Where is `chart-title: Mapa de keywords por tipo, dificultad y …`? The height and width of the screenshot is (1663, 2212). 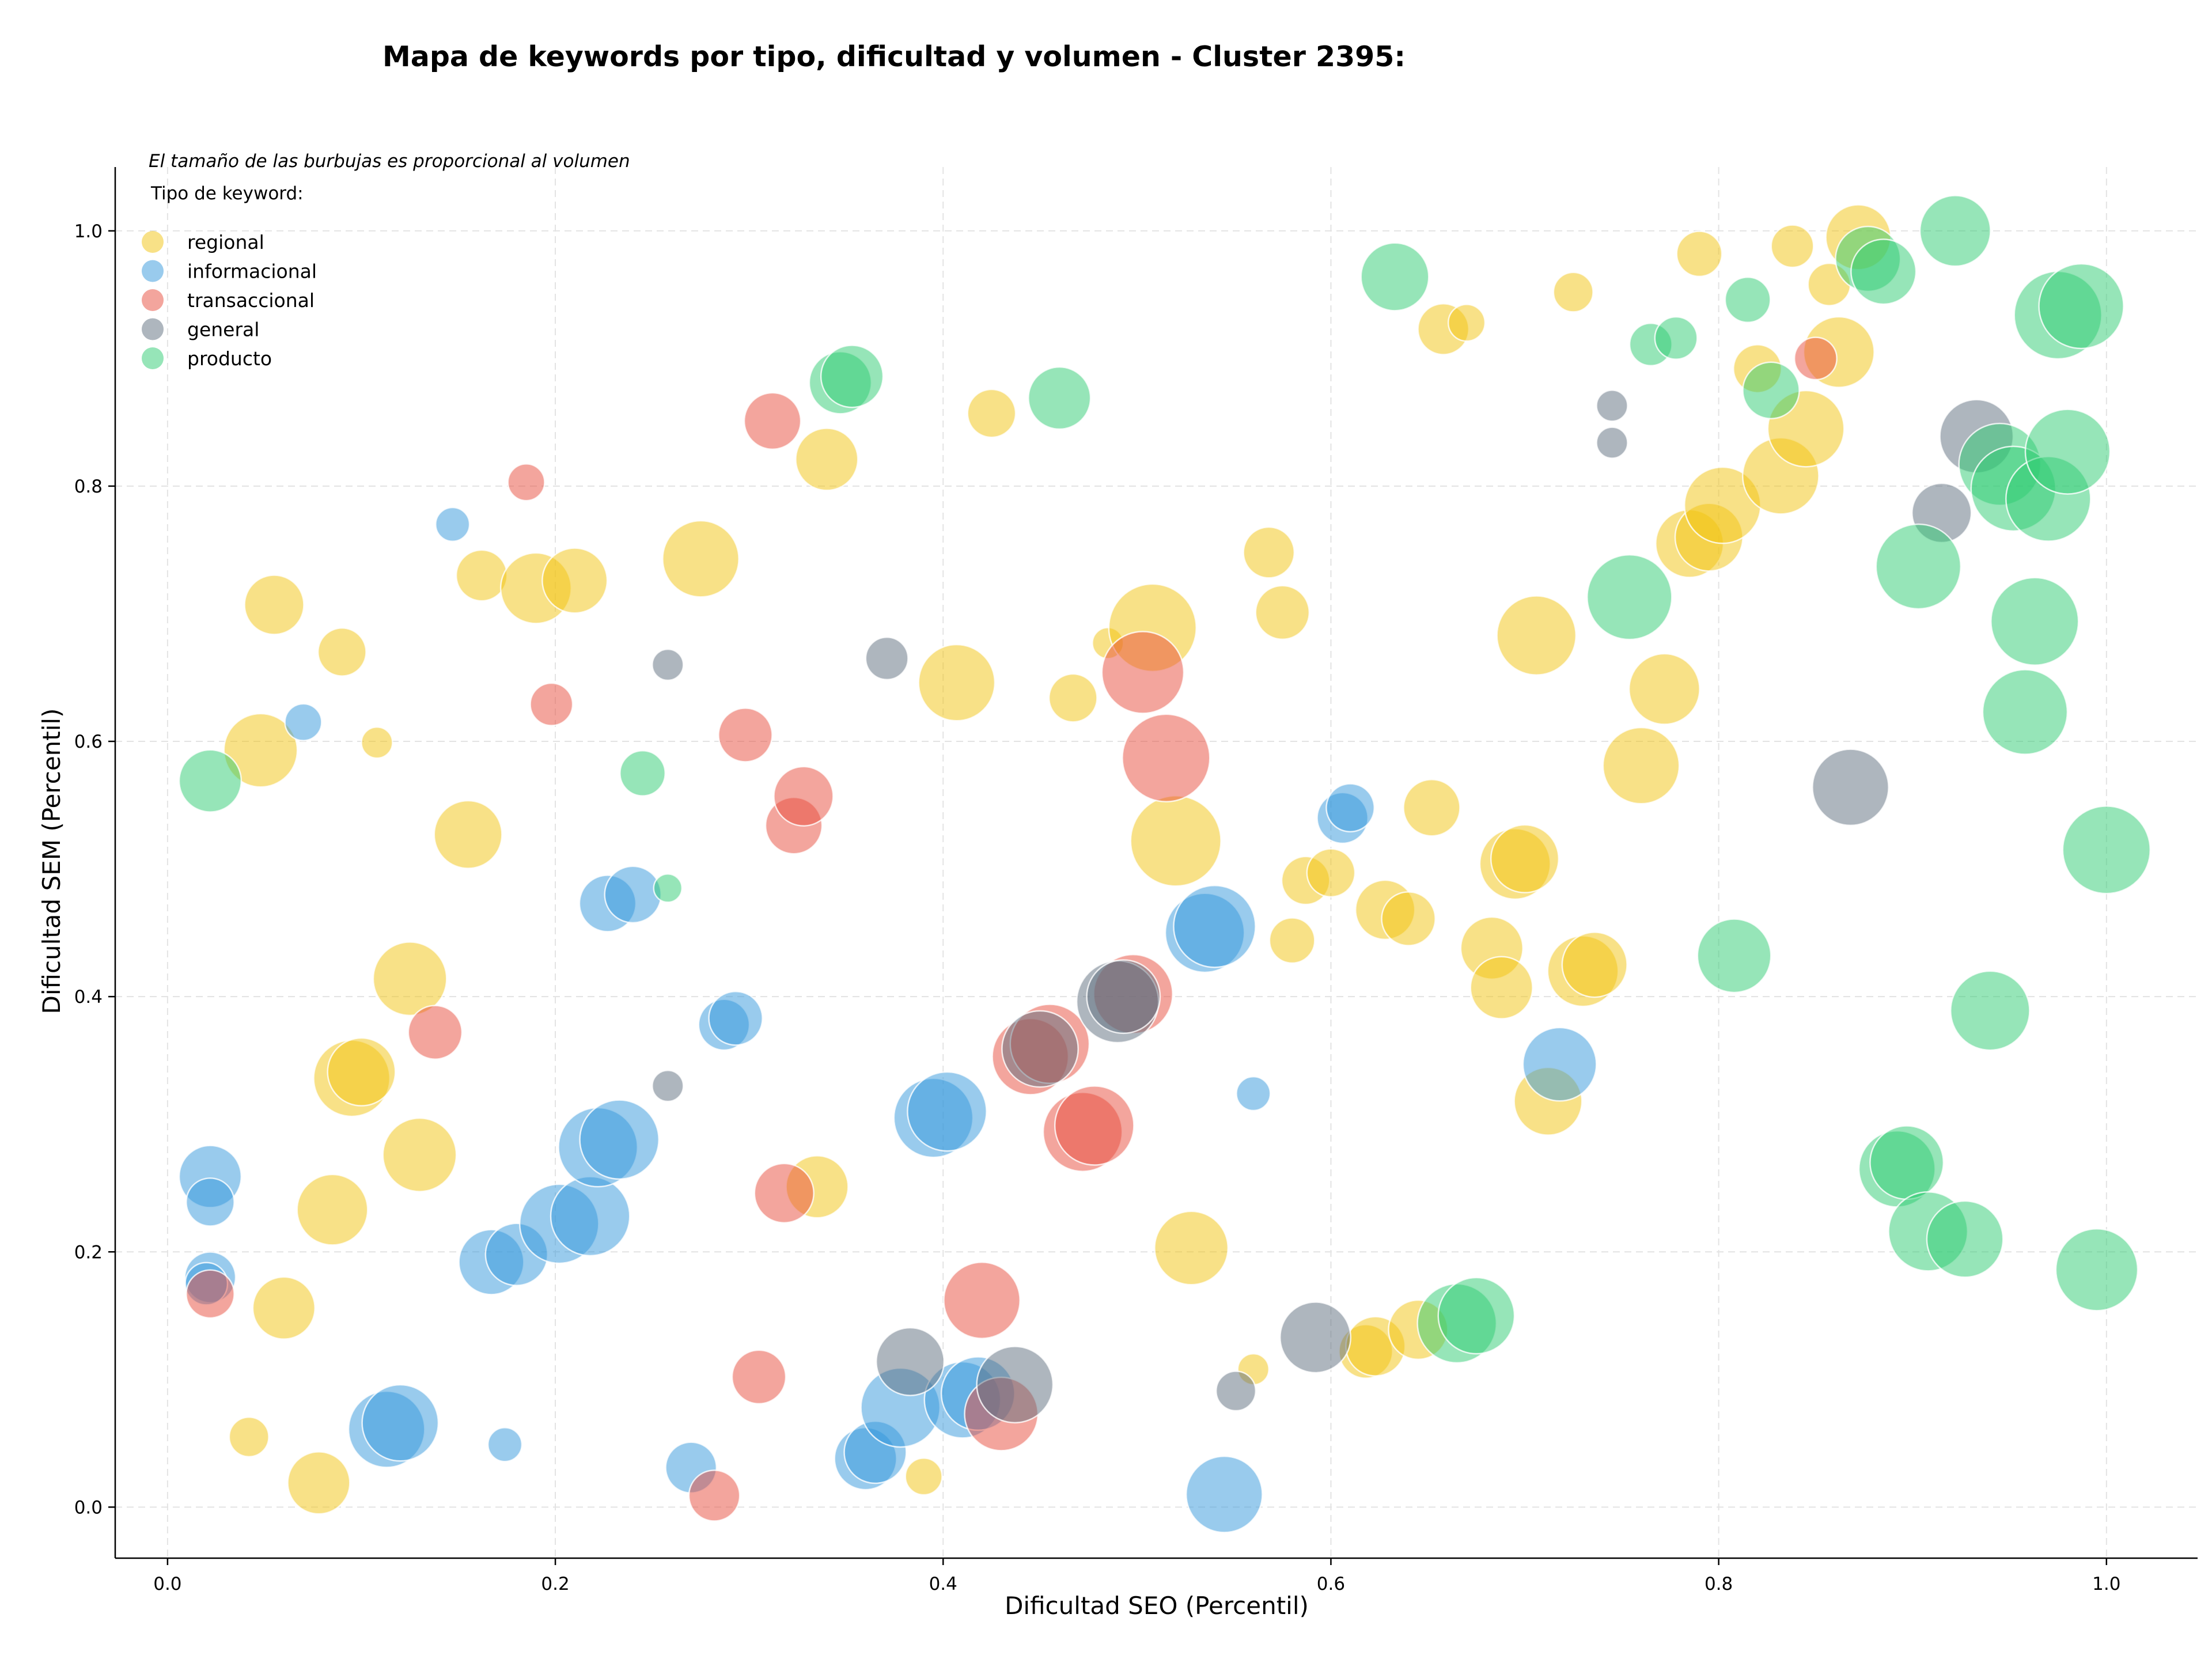 chart-title: Mapa de keywords por tipo, dificultad y … is located at coordinates (894, 56).